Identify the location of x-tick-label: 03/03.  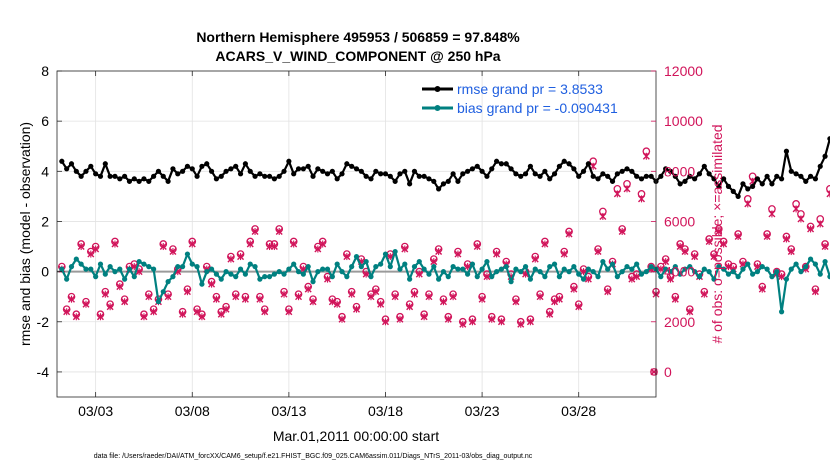
(95, 411).